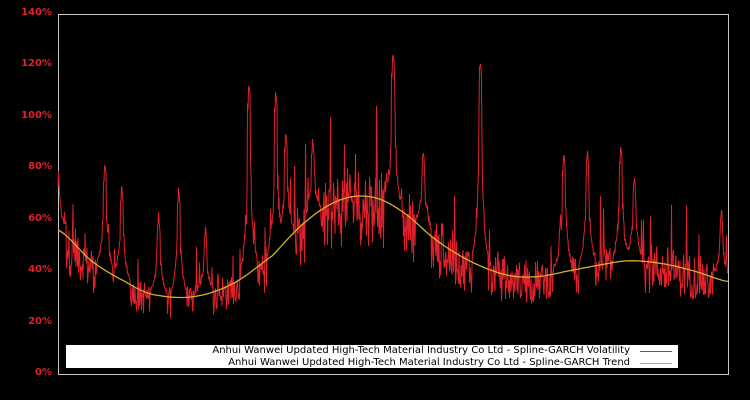 The height and width of the screenshot is (400, 750). I want to click on y-tick-label: 140%, so click(36, 12).